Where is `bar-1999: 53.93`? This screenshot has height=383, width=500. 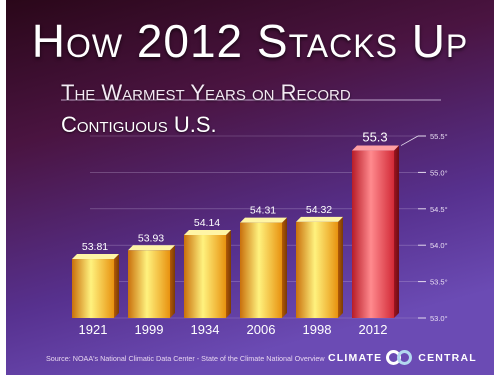 bar-1999: 53.93 is located at coordinates (151, 275).